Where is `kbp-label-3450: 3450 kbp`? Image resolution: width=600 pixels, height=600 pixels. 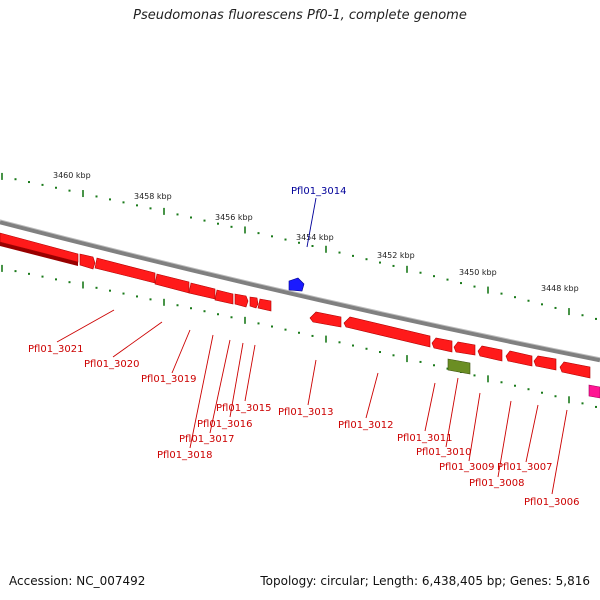
kbp-label-3450: 3450 kbp is located at coordinates (478, 272).